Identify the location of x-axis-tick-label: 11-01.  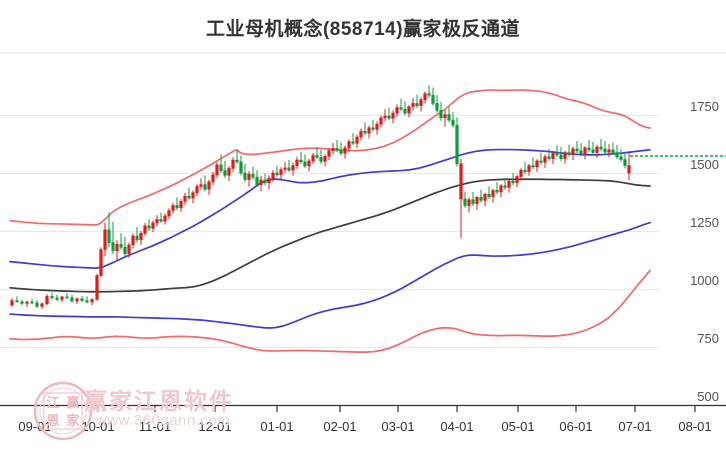
(155, 426).